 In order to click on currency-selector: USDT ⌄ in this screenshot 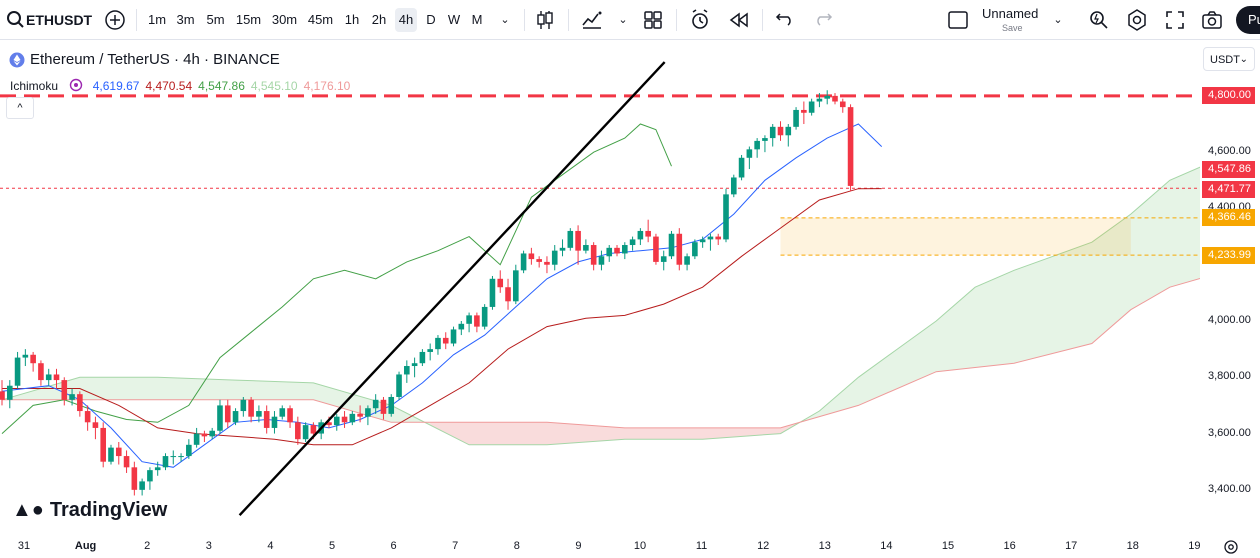, I will do `click(1229, 59)`.